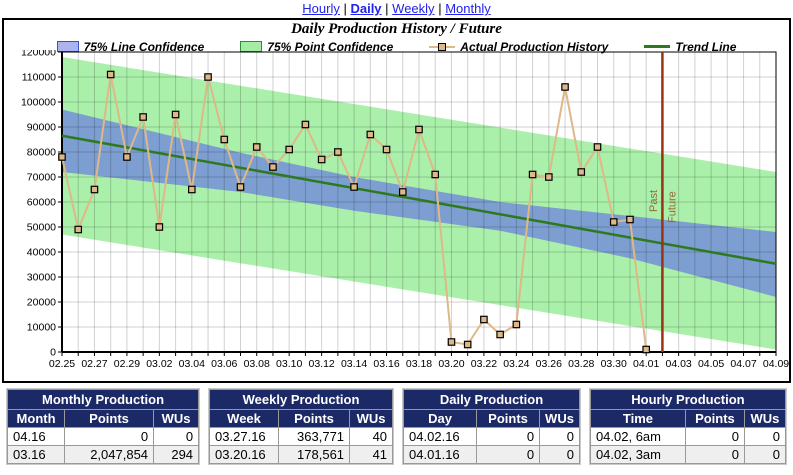 The image size is (793, 475). I want to click on nav-link-weekly: Weekly, so click(413, 8).